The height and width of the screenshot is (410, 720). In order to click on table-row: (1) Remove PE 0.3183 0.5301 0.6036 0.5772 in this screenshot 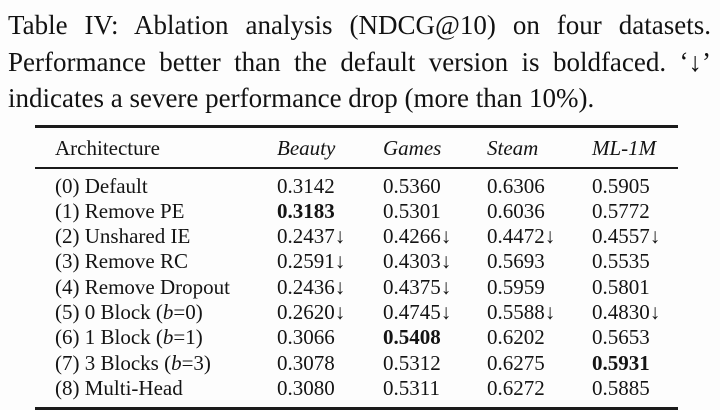, I will do `click(356, 211)`.